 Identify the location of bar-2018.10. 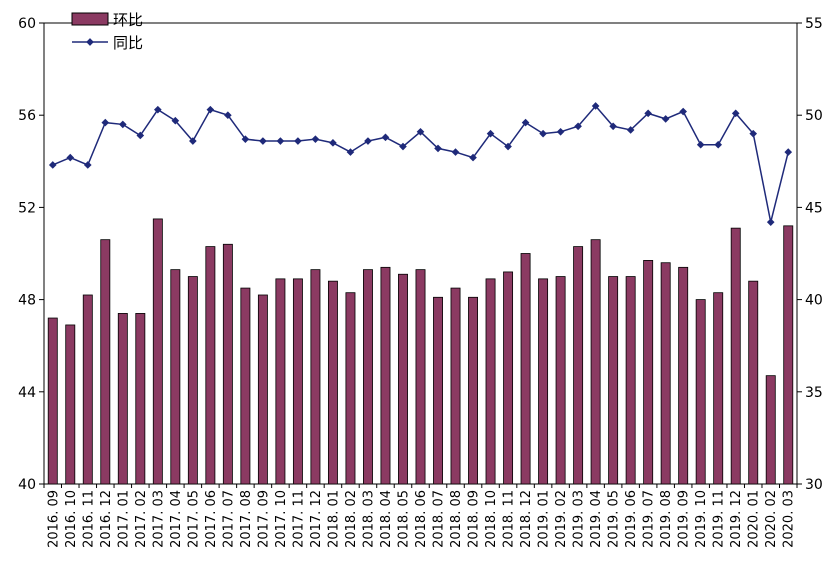
(490, 381).